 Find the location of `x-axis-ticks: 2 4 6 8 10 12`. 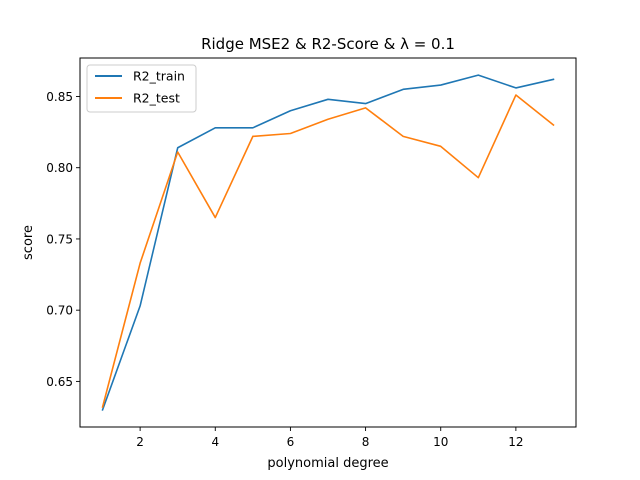

x-axis-ticks: 2 4 6 8 10 12 is located at coordinates (330, 438).